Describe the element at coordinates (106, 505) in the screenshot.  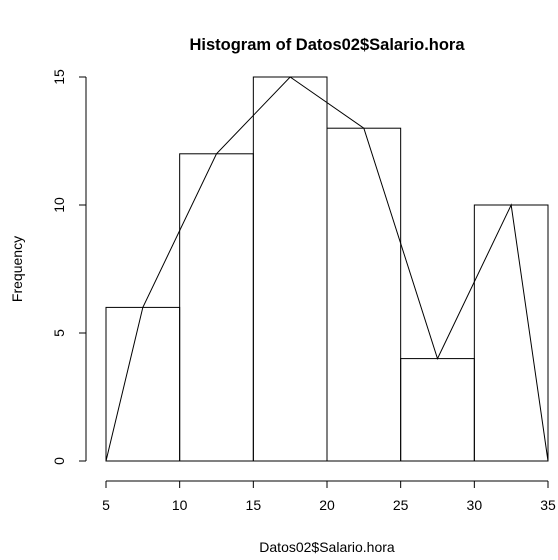
I see `x-tick-label-5: 5` at that location.